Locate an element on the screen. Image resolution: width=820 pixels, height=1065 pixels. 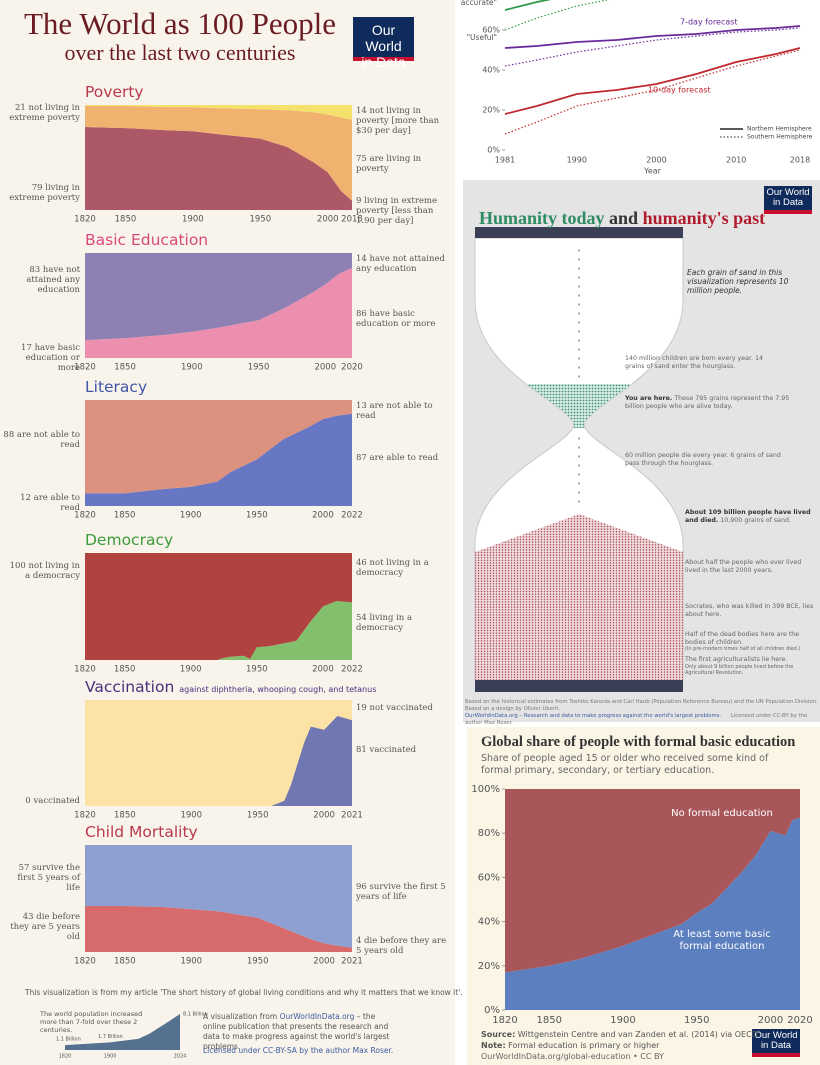
right-label: 14 have not attained any education is located at coordinates (400, 264).